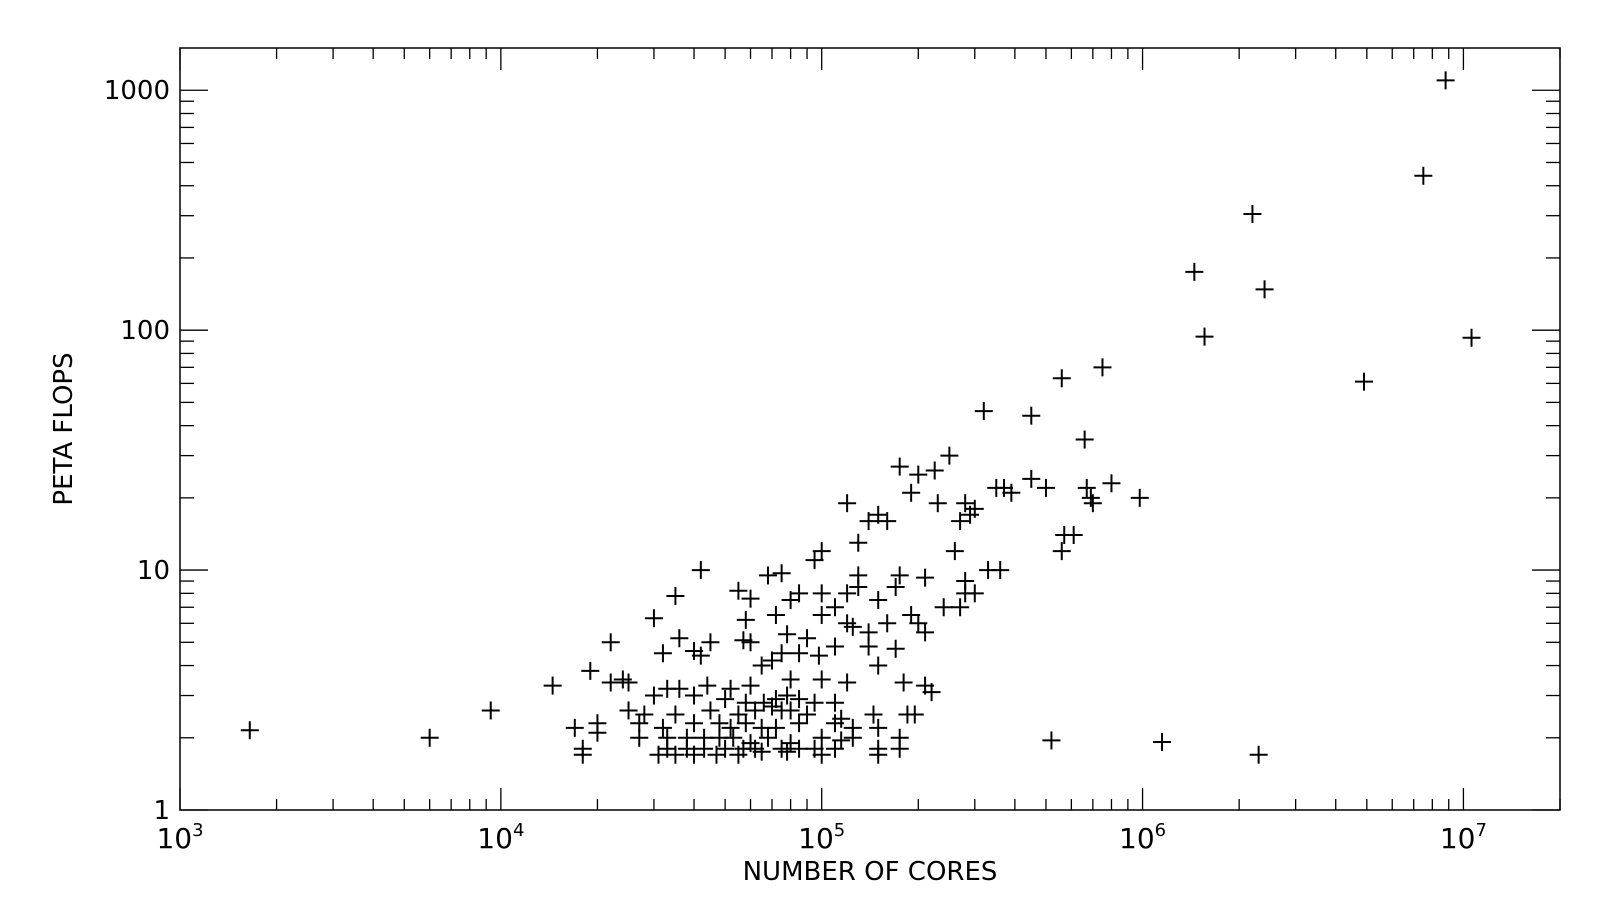 The width and height of the screenshot is (1600, 900). Describe the element at coordinates (161, 811) in the screenshot. I see `y-tick-label: 1` at that location.